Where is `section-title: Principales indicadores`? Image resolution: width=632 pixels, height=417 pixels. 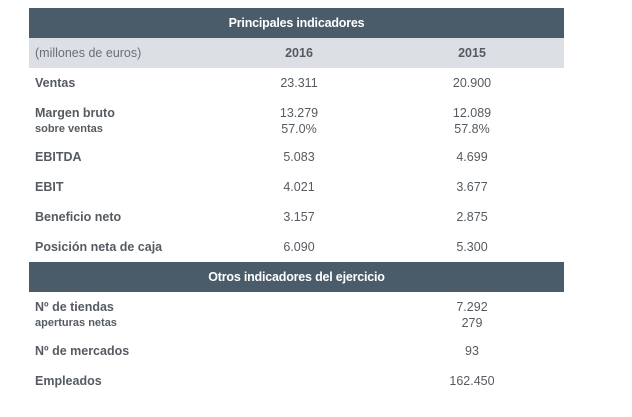 section-title: Principales indicadores is located at coordinates (296, 23).